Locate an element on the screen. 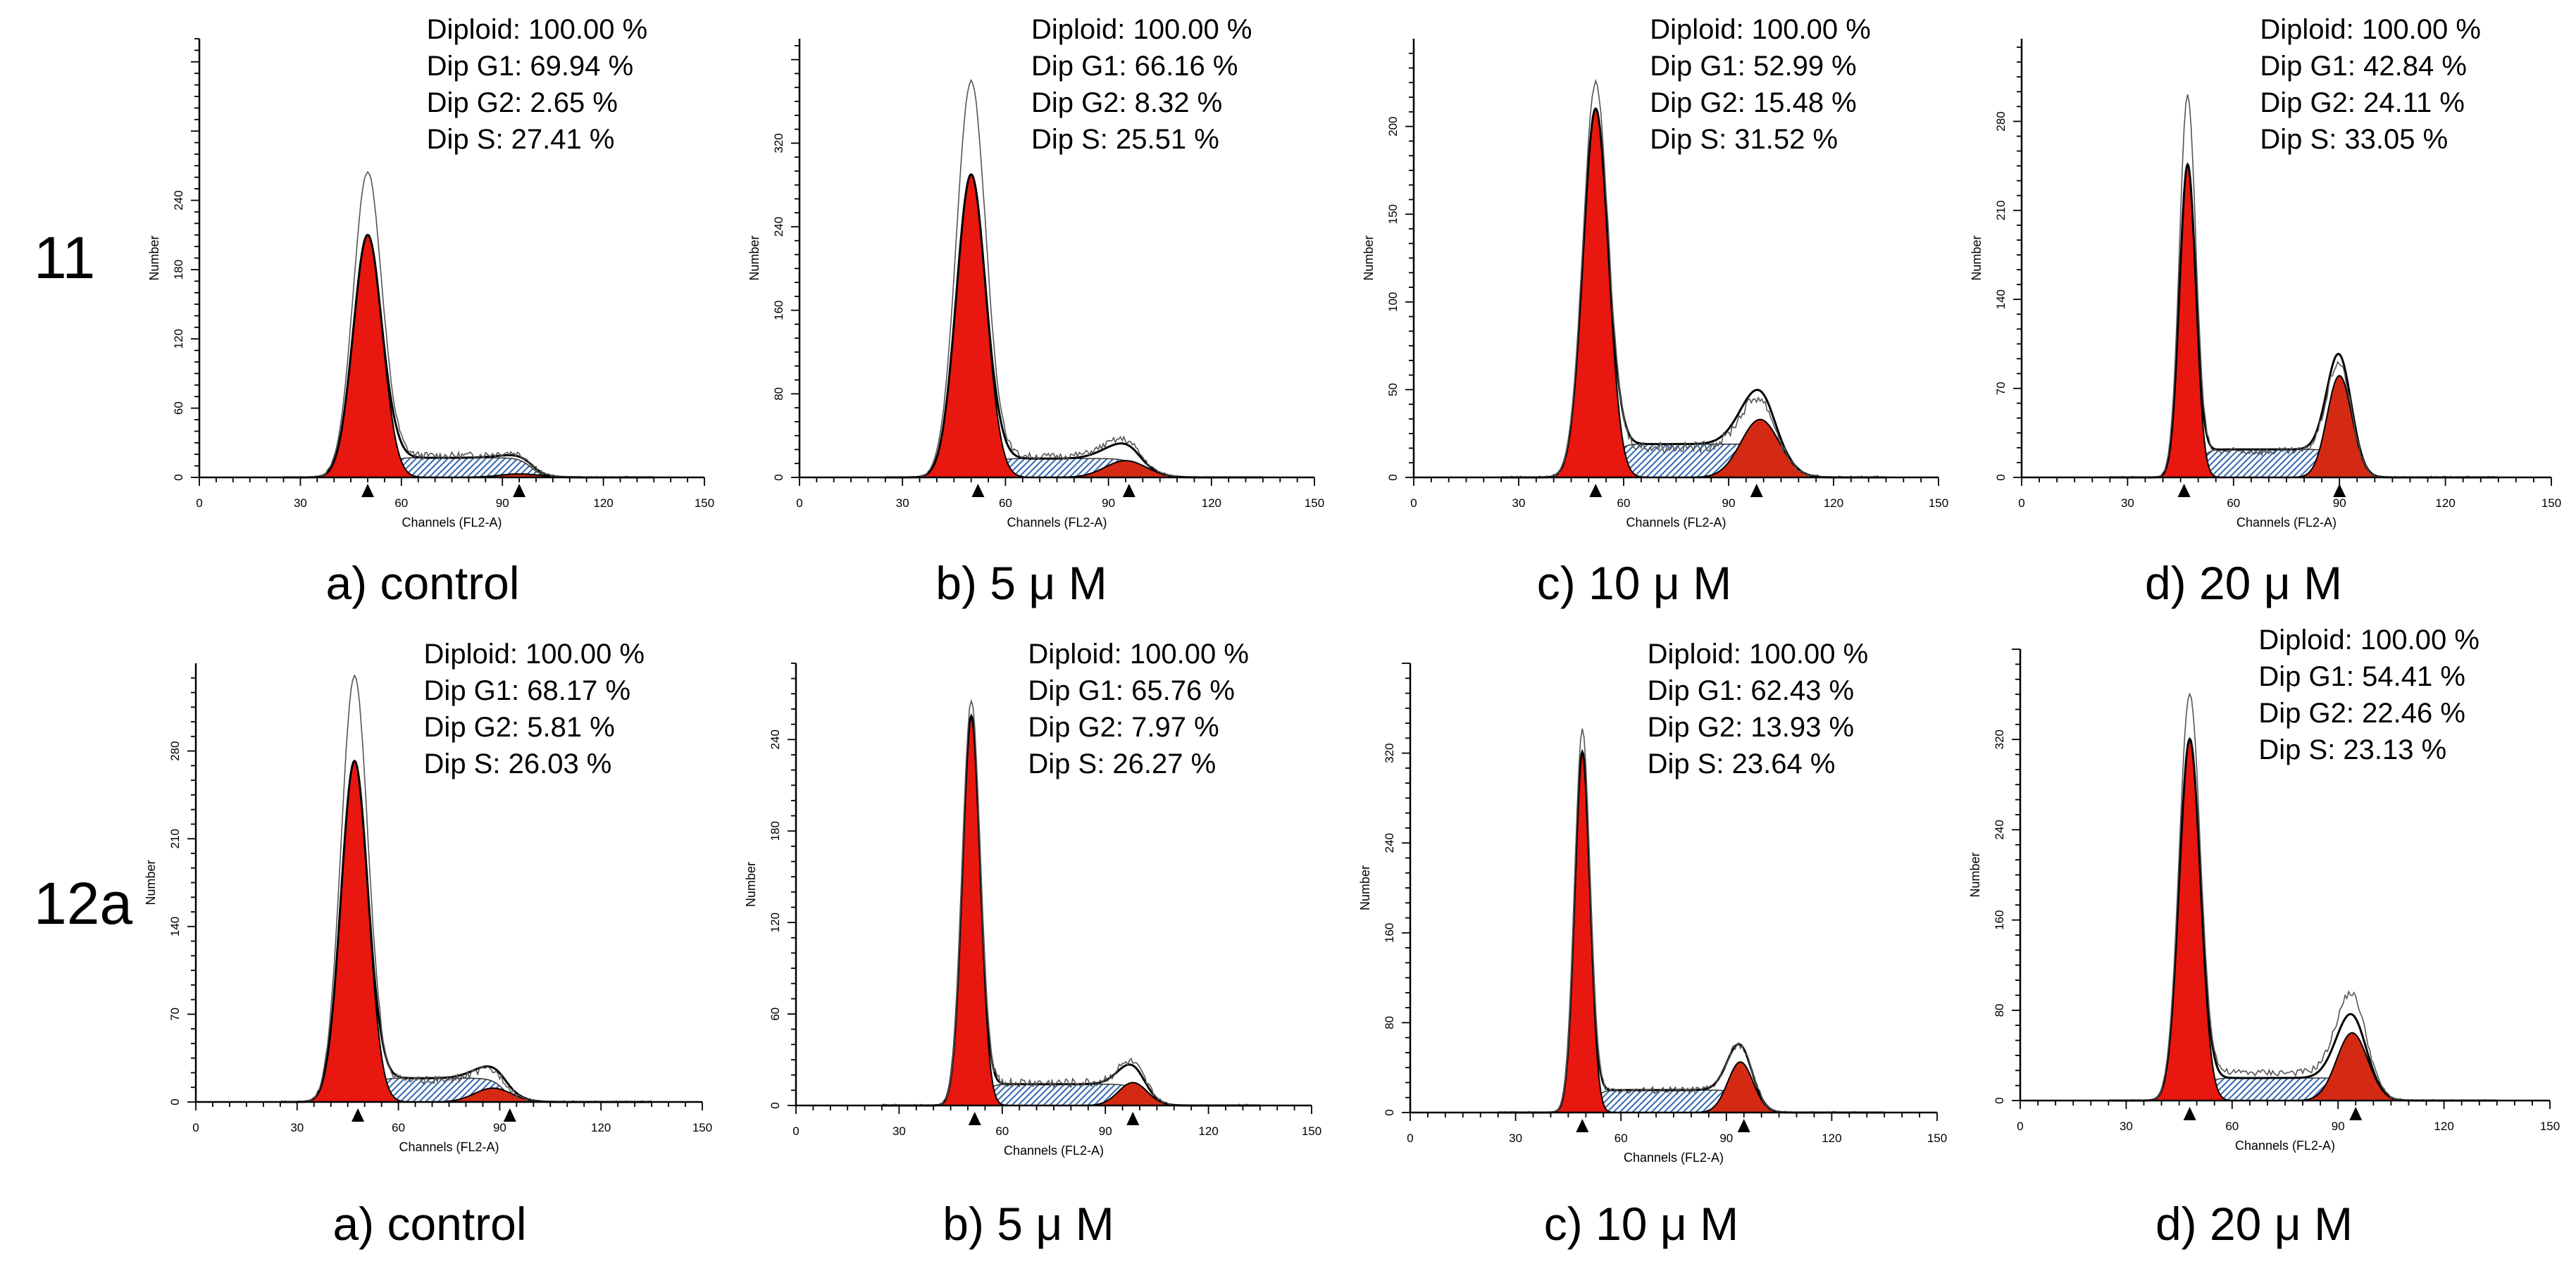  stat-line: Dip G2: 15.48 % is located at coordinates (1753, 102).